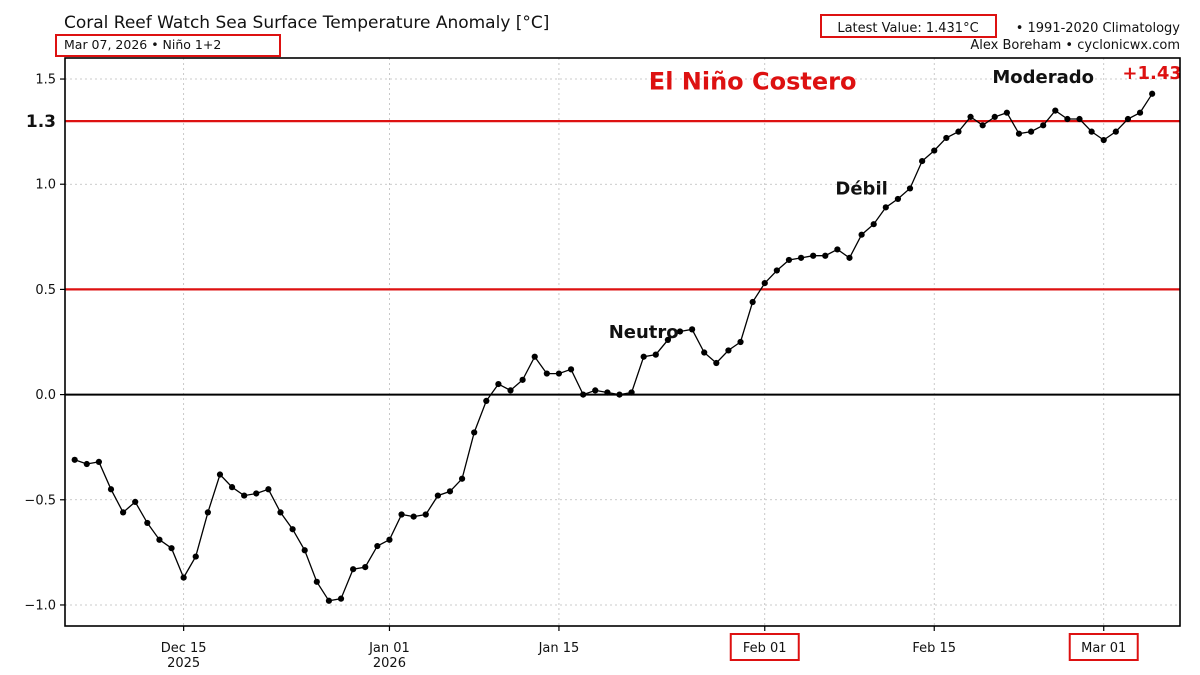 The height and width of the screenshot is (675, 1200). I want to click on subtitle-highlight-box, so click(168, 45).